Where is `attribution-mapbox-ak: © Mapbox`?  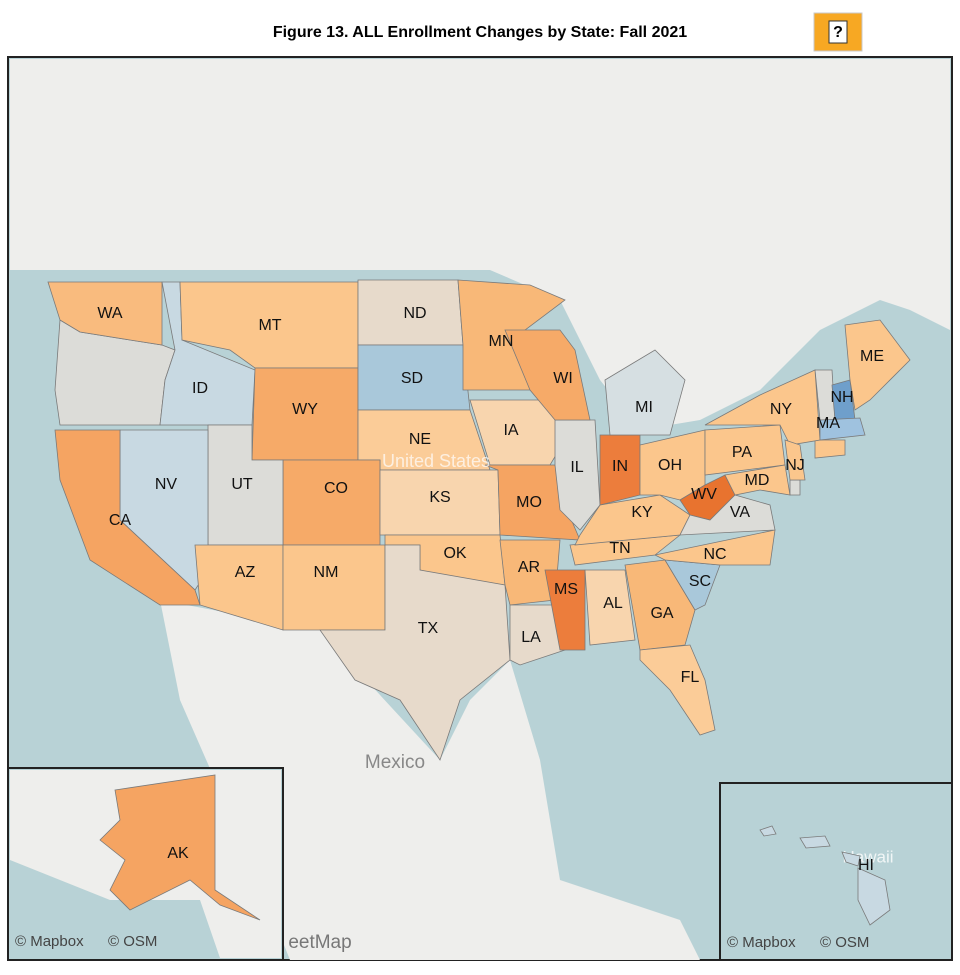
attribution-mapbox-ak: © Mapbox is located at coordinates (49, 941).